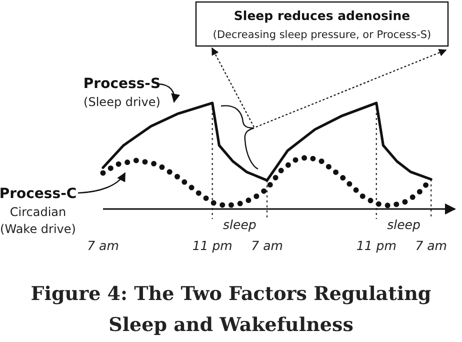 The width and height of the screenshot is (462, 342). What do you see at coordinates (122, 102) in the screenshot?
I see `annotation: (Sleep drive)` at bounding box center [122, 102].